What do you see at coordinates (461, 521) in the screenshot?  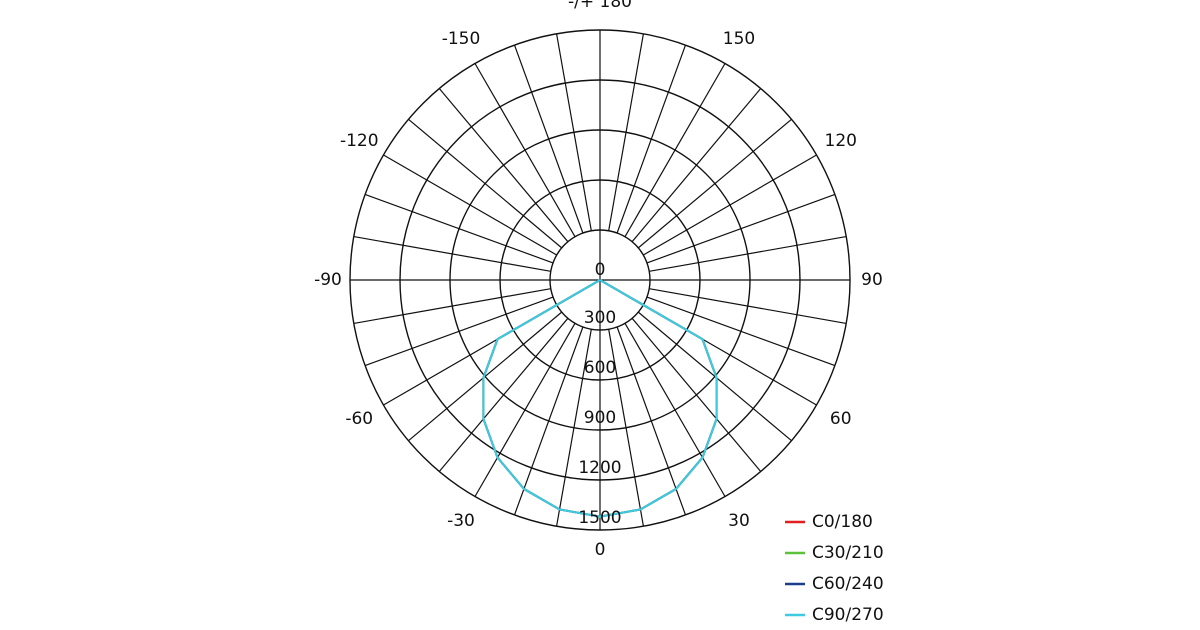 I see `angle-tick-label: -30` at bounding box center [461, 521].